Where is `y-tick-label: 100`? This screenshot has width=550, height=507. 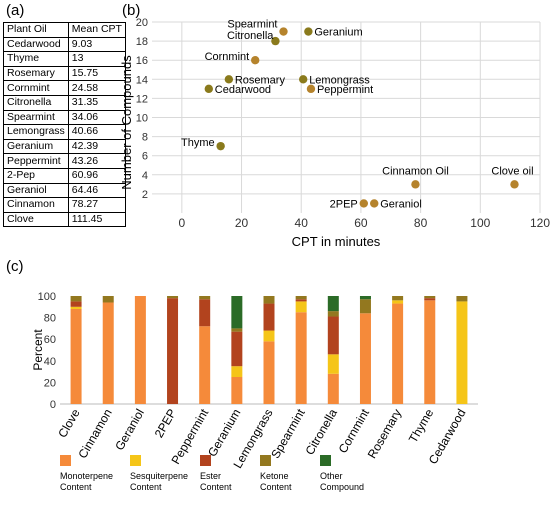
y-tick-label: 100 is located at coordinates (47, 297).